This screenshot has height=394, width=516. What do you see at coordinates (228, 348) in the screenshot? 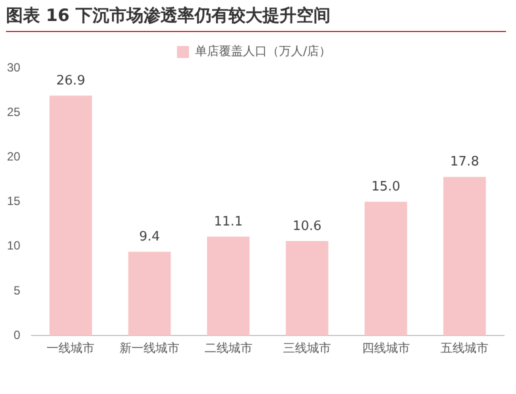
I see `x-tick-label: 二线城市` at bounding box center [228, 348].